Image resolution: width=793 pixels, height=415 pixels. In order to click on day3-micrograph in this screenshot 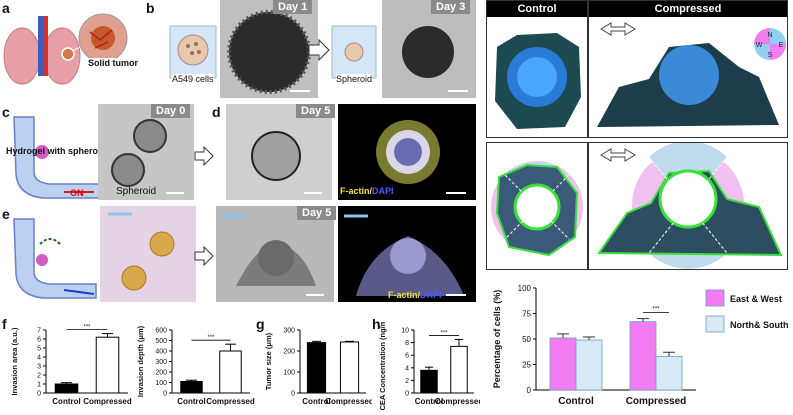, I will do `click(429, 49)`.